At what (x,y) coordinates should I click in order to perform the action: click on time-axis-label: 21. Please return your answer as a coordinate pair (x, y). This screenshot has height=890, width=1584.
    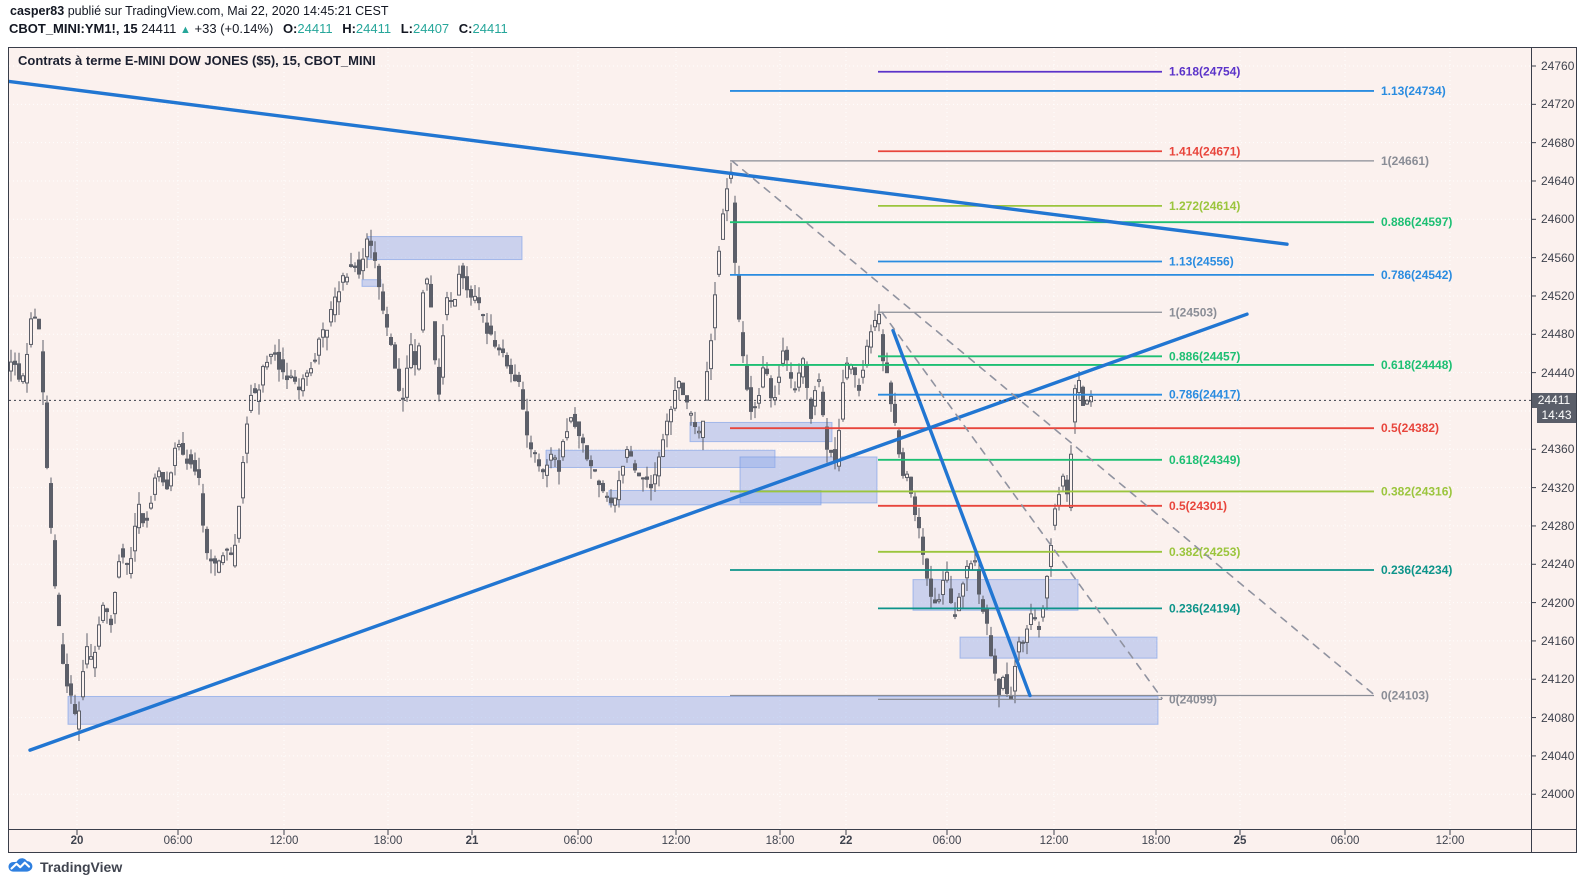
    Looking at the image, I should click on (472, 841).